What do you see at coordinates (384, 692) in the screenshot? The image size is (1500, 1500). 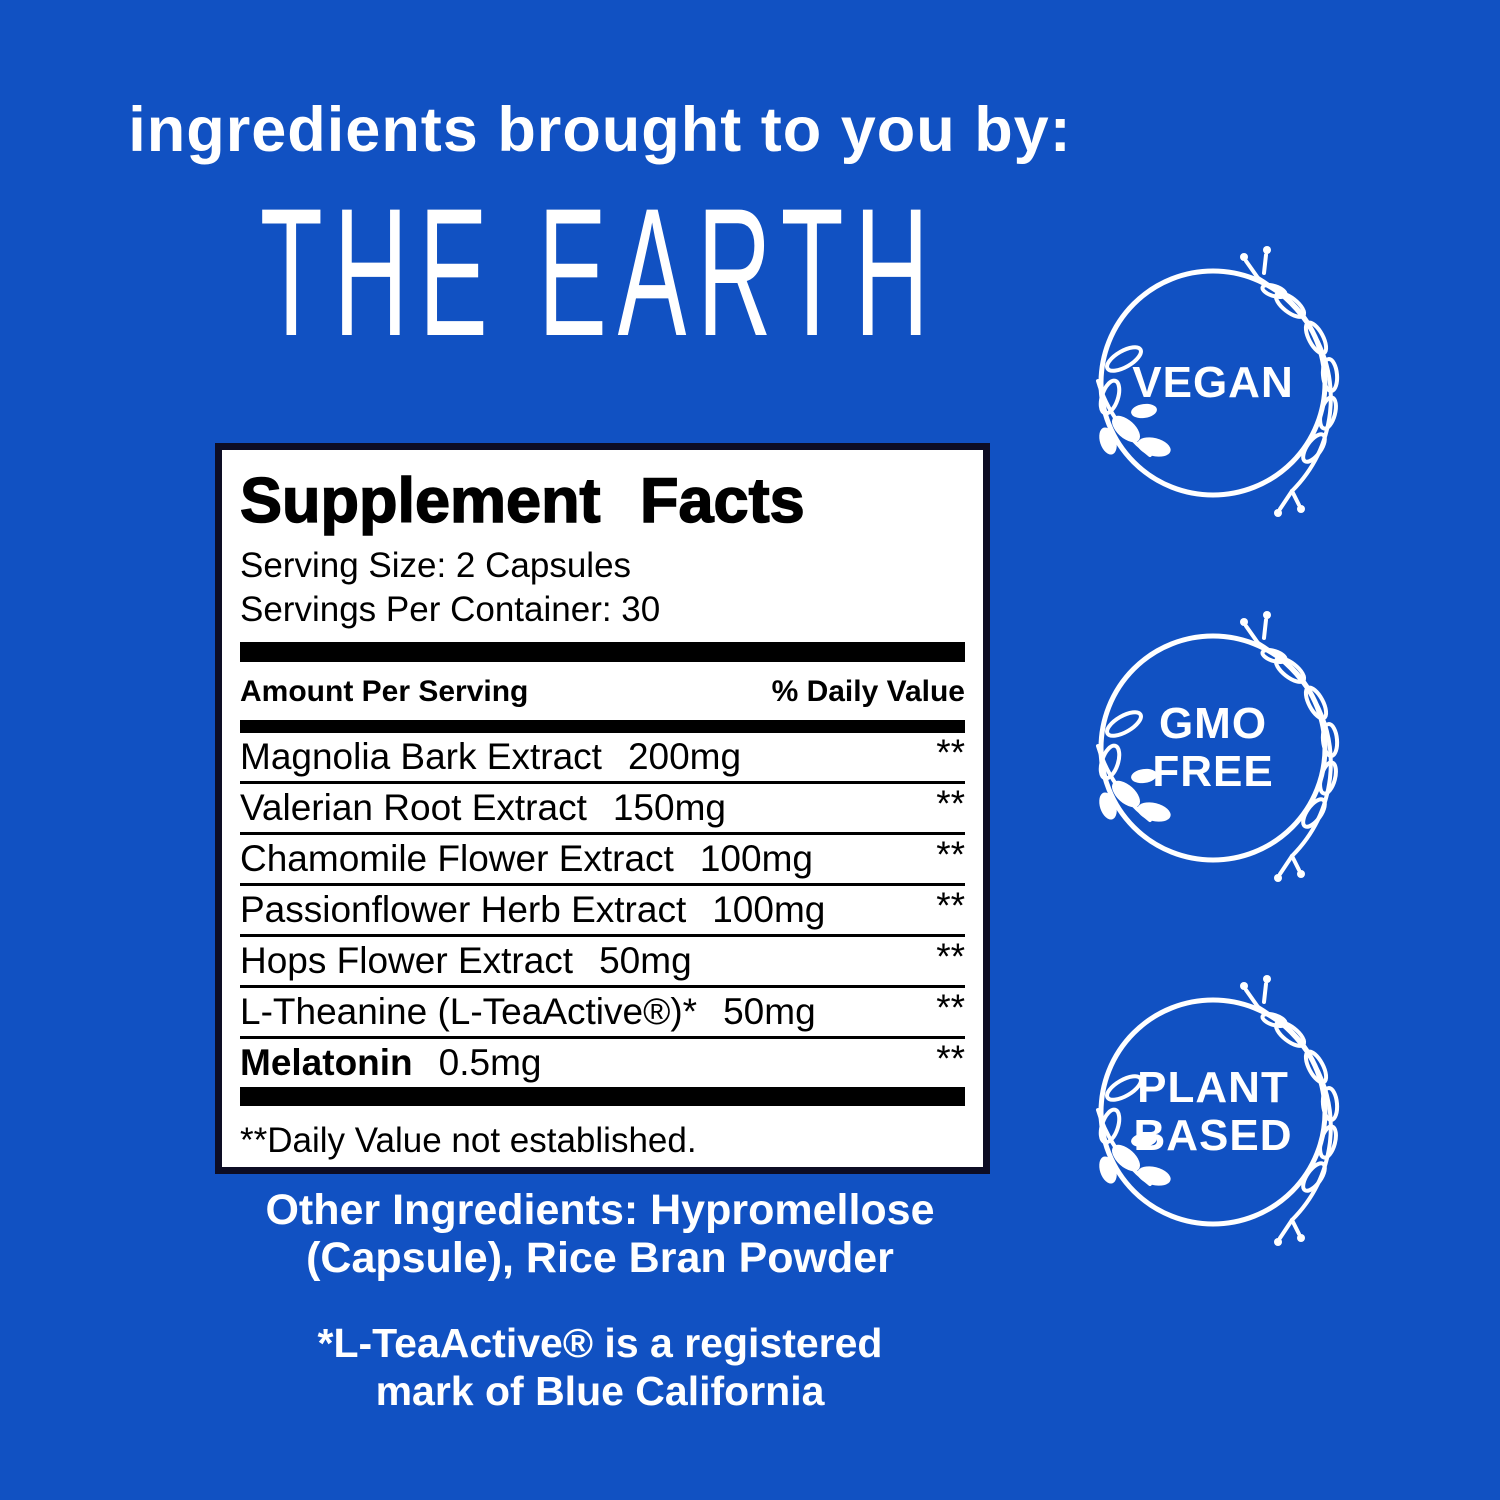 I see `column-amount-per-serving: Amount Per Serving` at bounding box center [384, 692].